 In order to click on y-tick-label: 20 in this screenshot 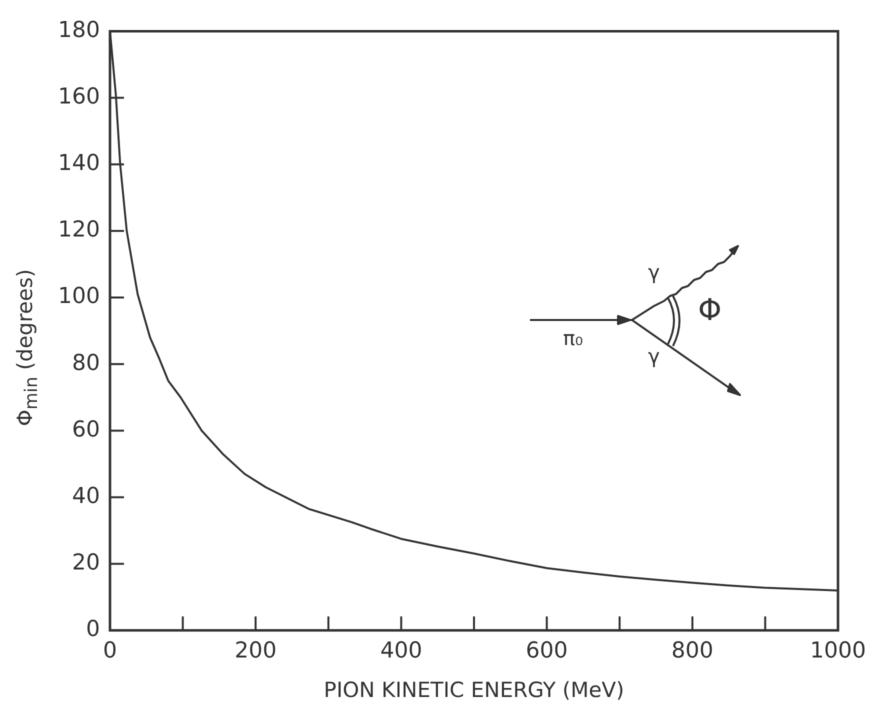, I will do `click(86, 563)`.